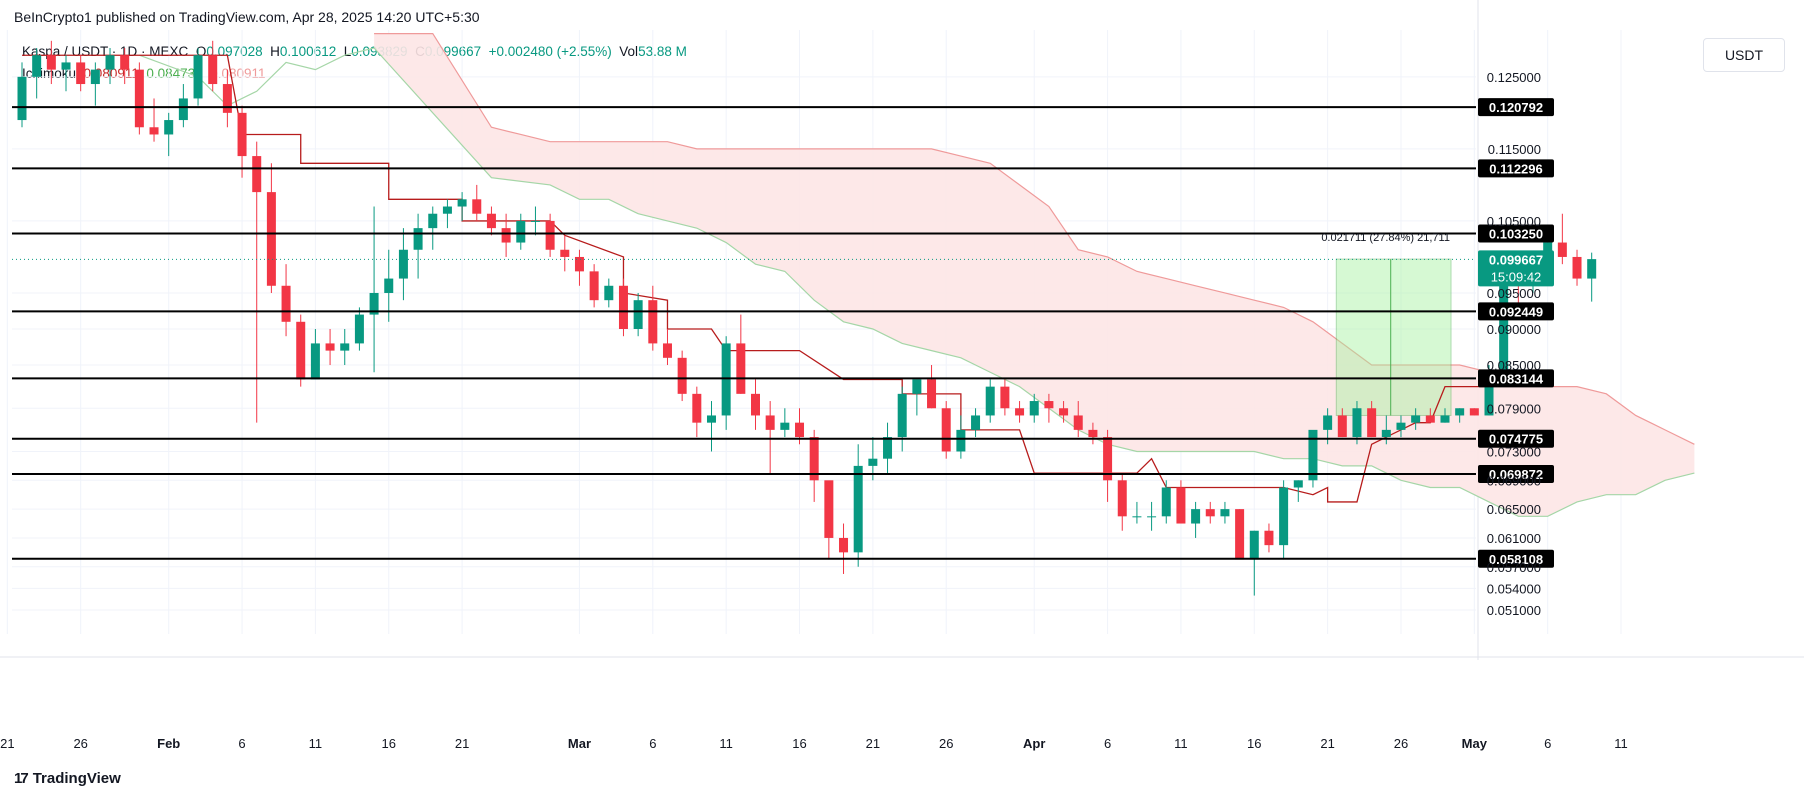 The height and width of the screenshot is (803, 1804). Describe the element at coordinates (1514, 588) in the screenshot. I see `y-tick-label: 0.054000` at that location.